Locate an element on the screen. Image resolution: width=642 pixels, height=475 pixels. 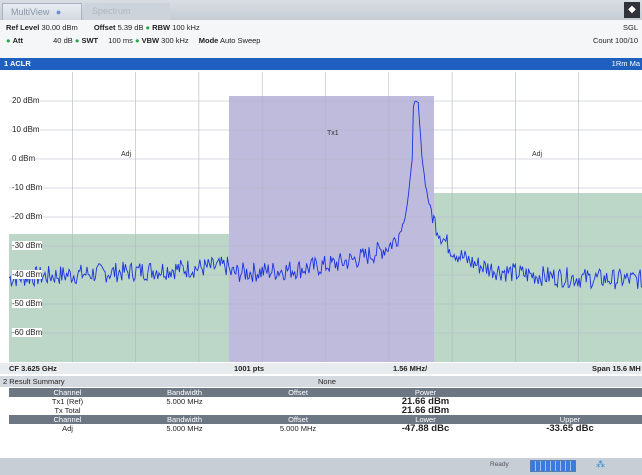
row-upper: -33.65 dBc is located at coordinates (570, 428).